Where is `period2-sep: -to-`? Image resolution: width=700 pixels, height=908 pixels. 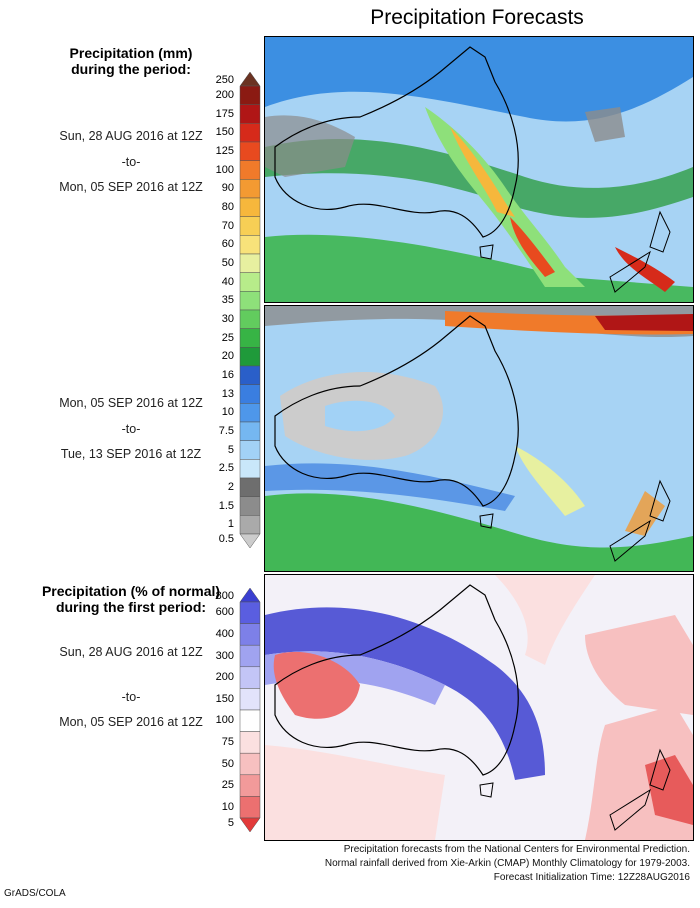
period2-sep: -to- is located at coordinates (131, 429).